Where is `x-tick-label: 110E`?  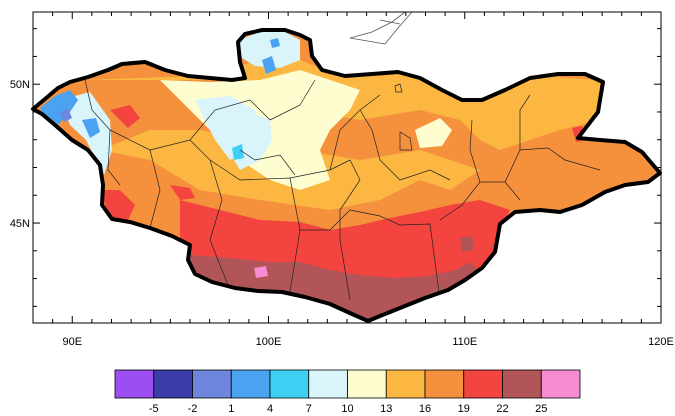 x-tick-label: 110E is located at coordinates (464, 342).